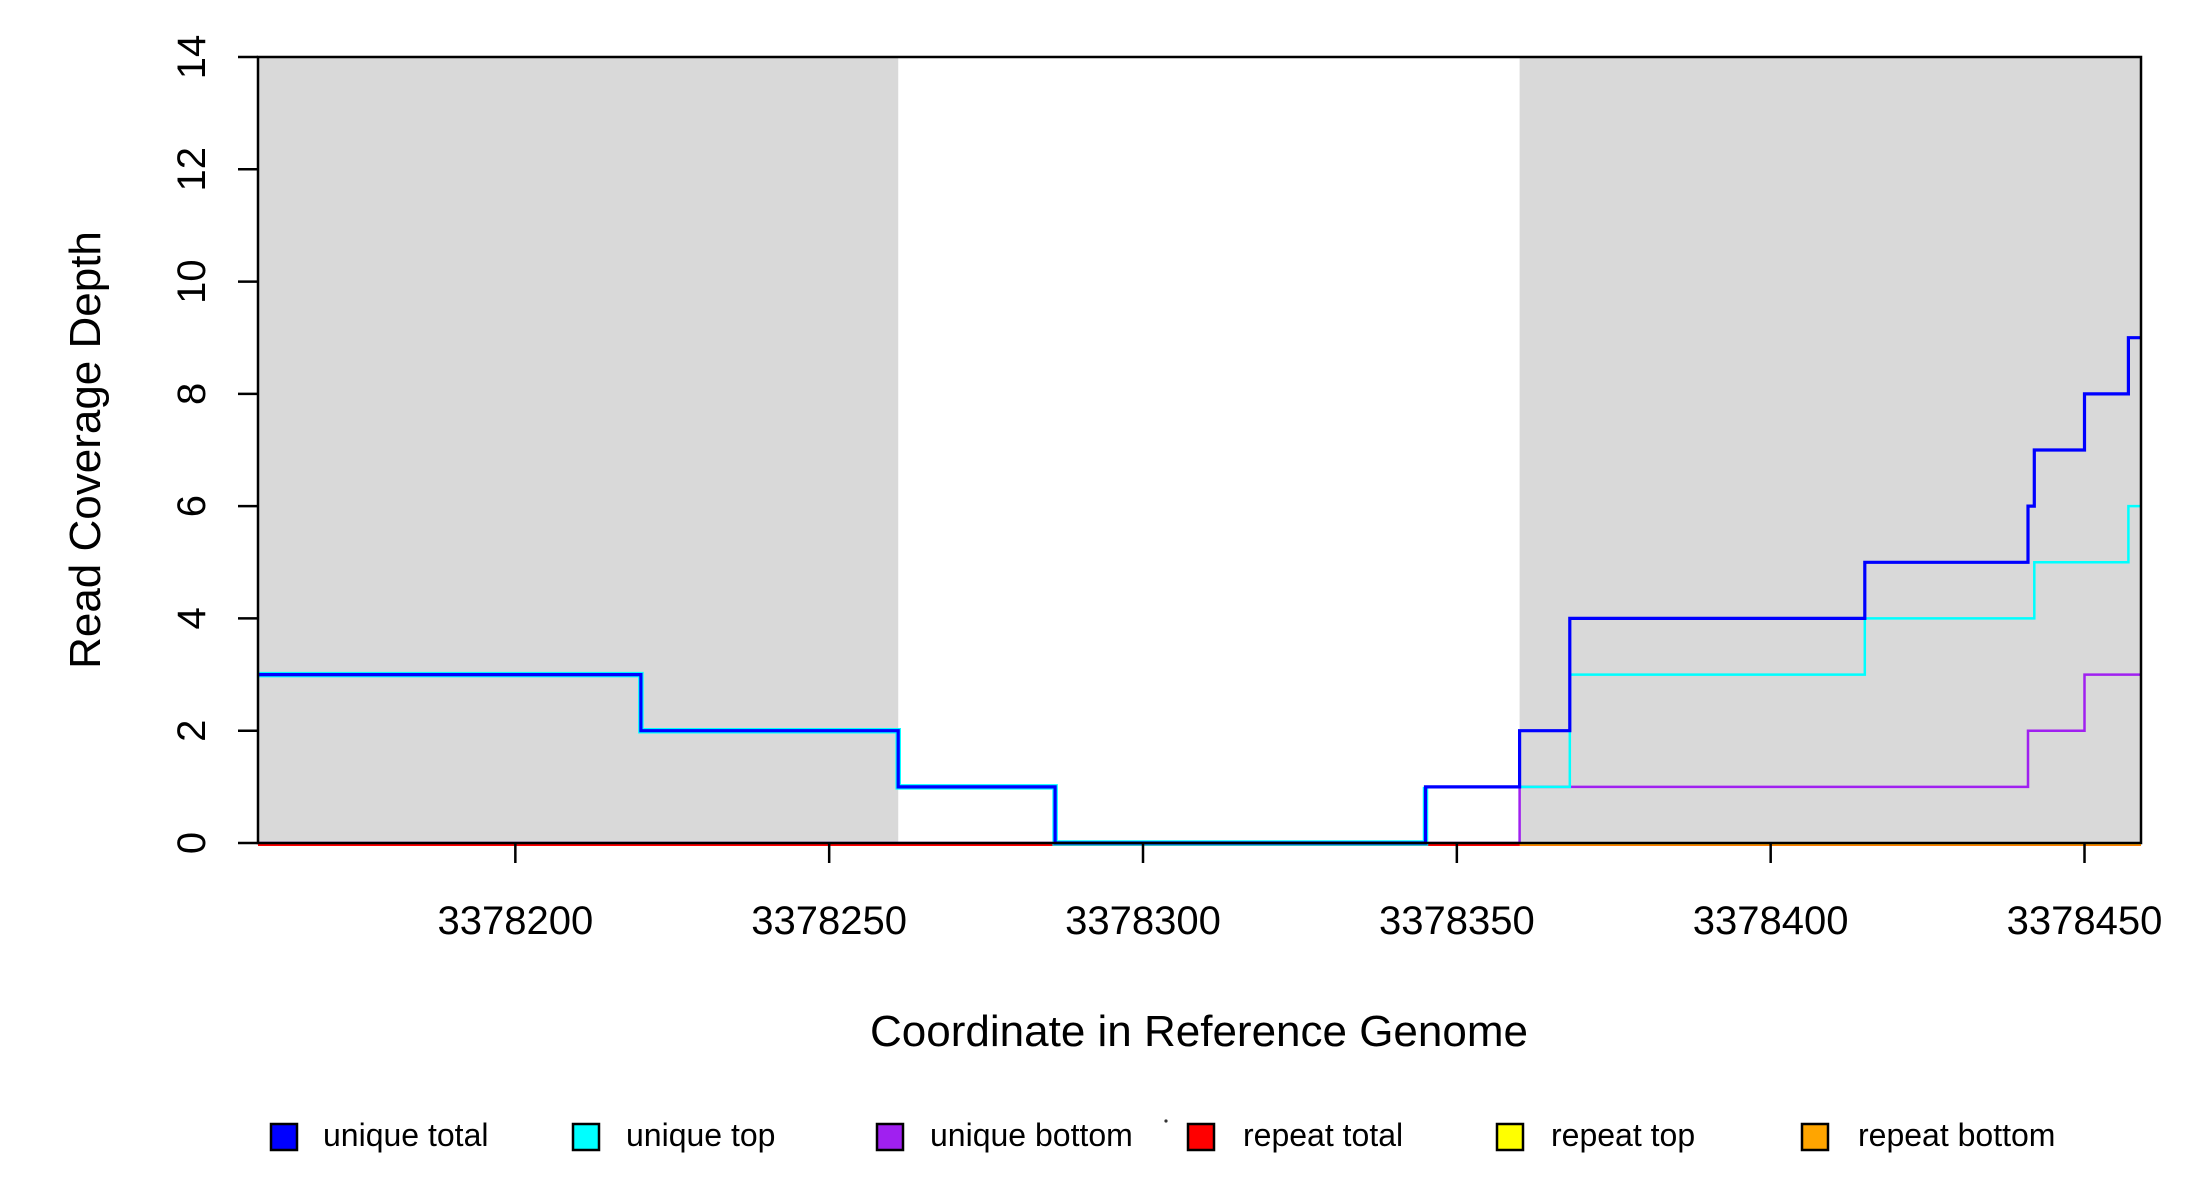  I want to click on legend-label: repeat total, so click(1323, 1135).